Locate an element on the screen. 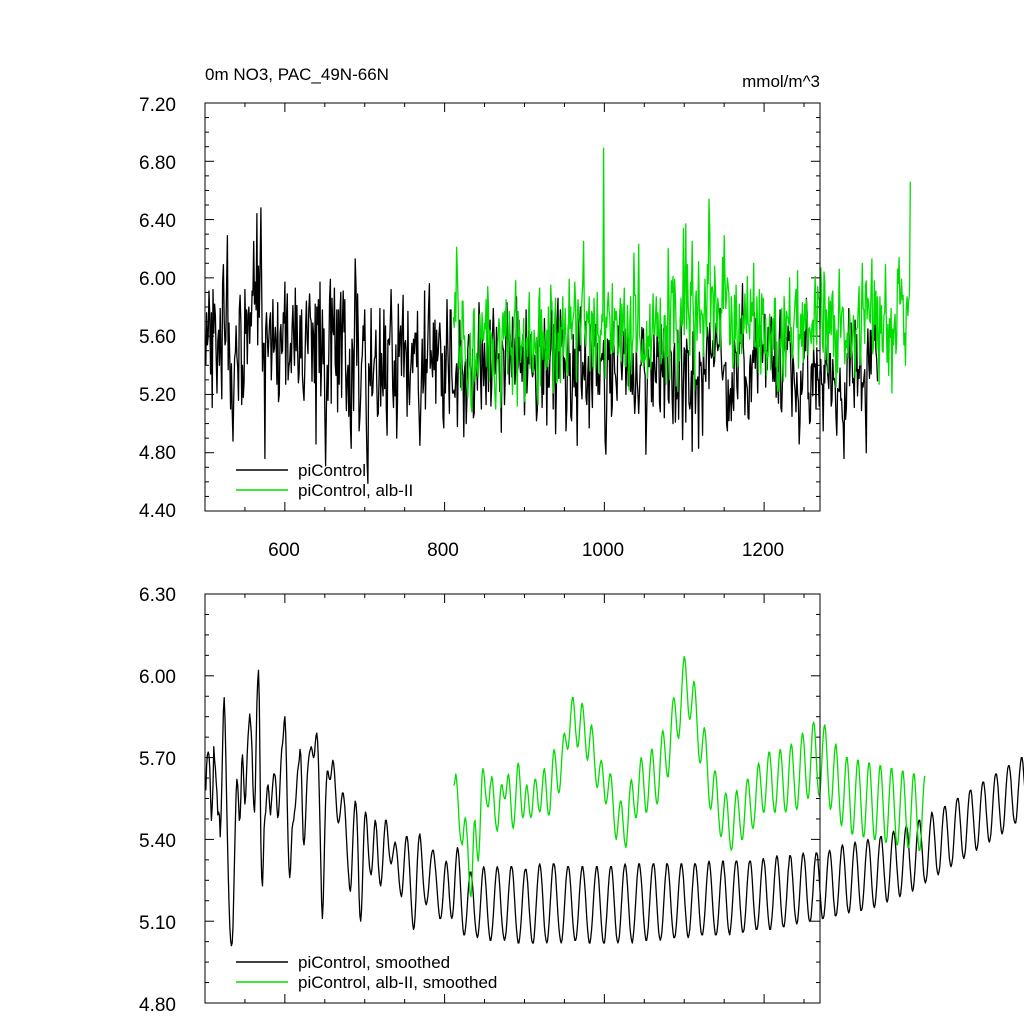 This screenshot has width=1024, height=1024. top-y-tick-label: 6.00 is located at coordinates (157, 279).